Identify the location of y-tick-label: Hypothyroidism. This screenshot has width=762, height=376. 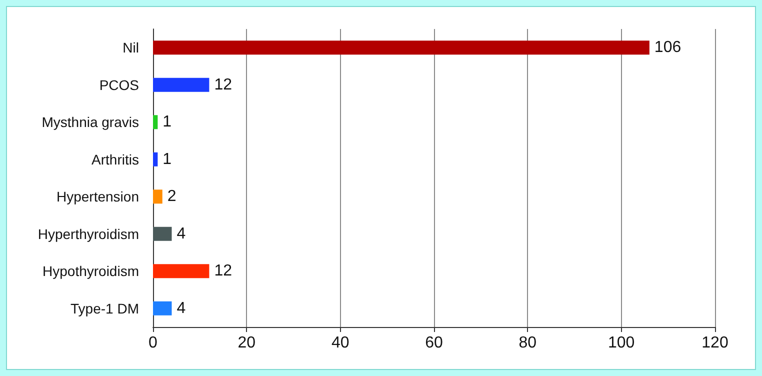
(90, 271).